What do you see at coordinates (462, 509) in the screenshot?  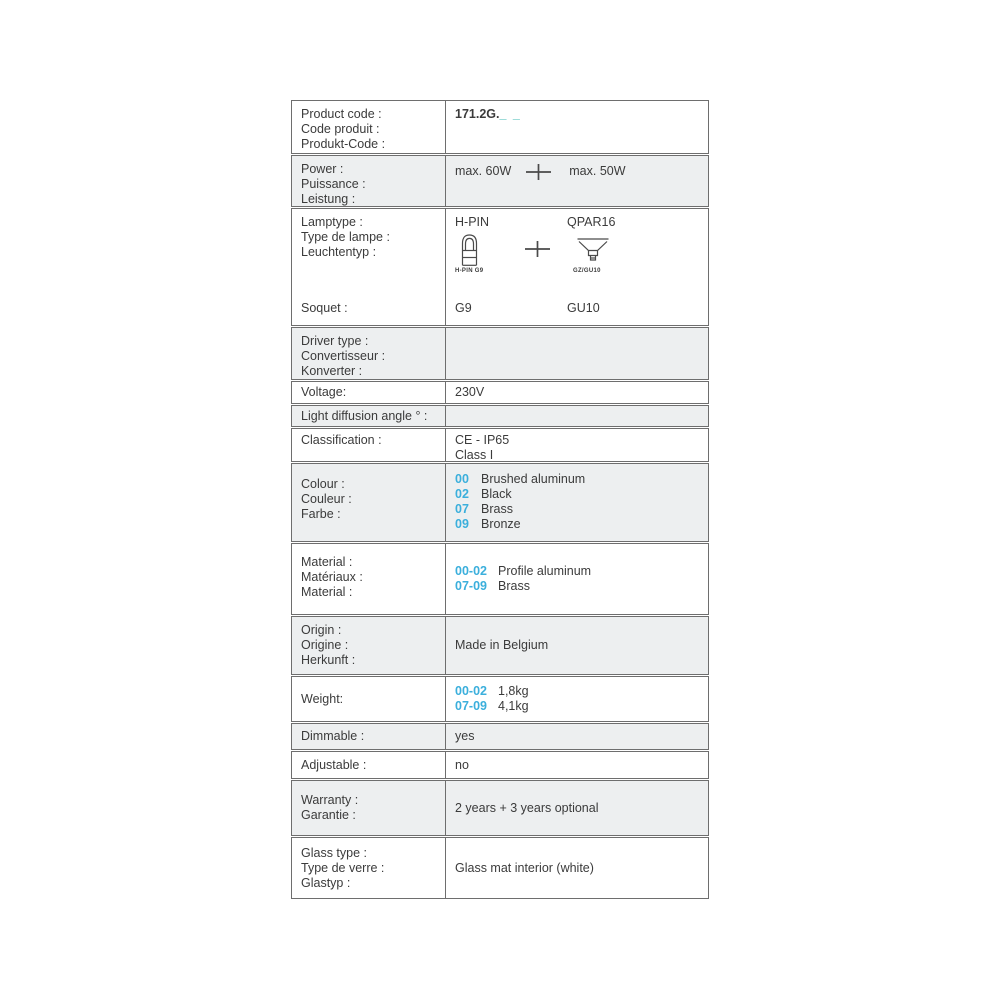 I see `colour-code: 07` at bounding box center [462, 509].